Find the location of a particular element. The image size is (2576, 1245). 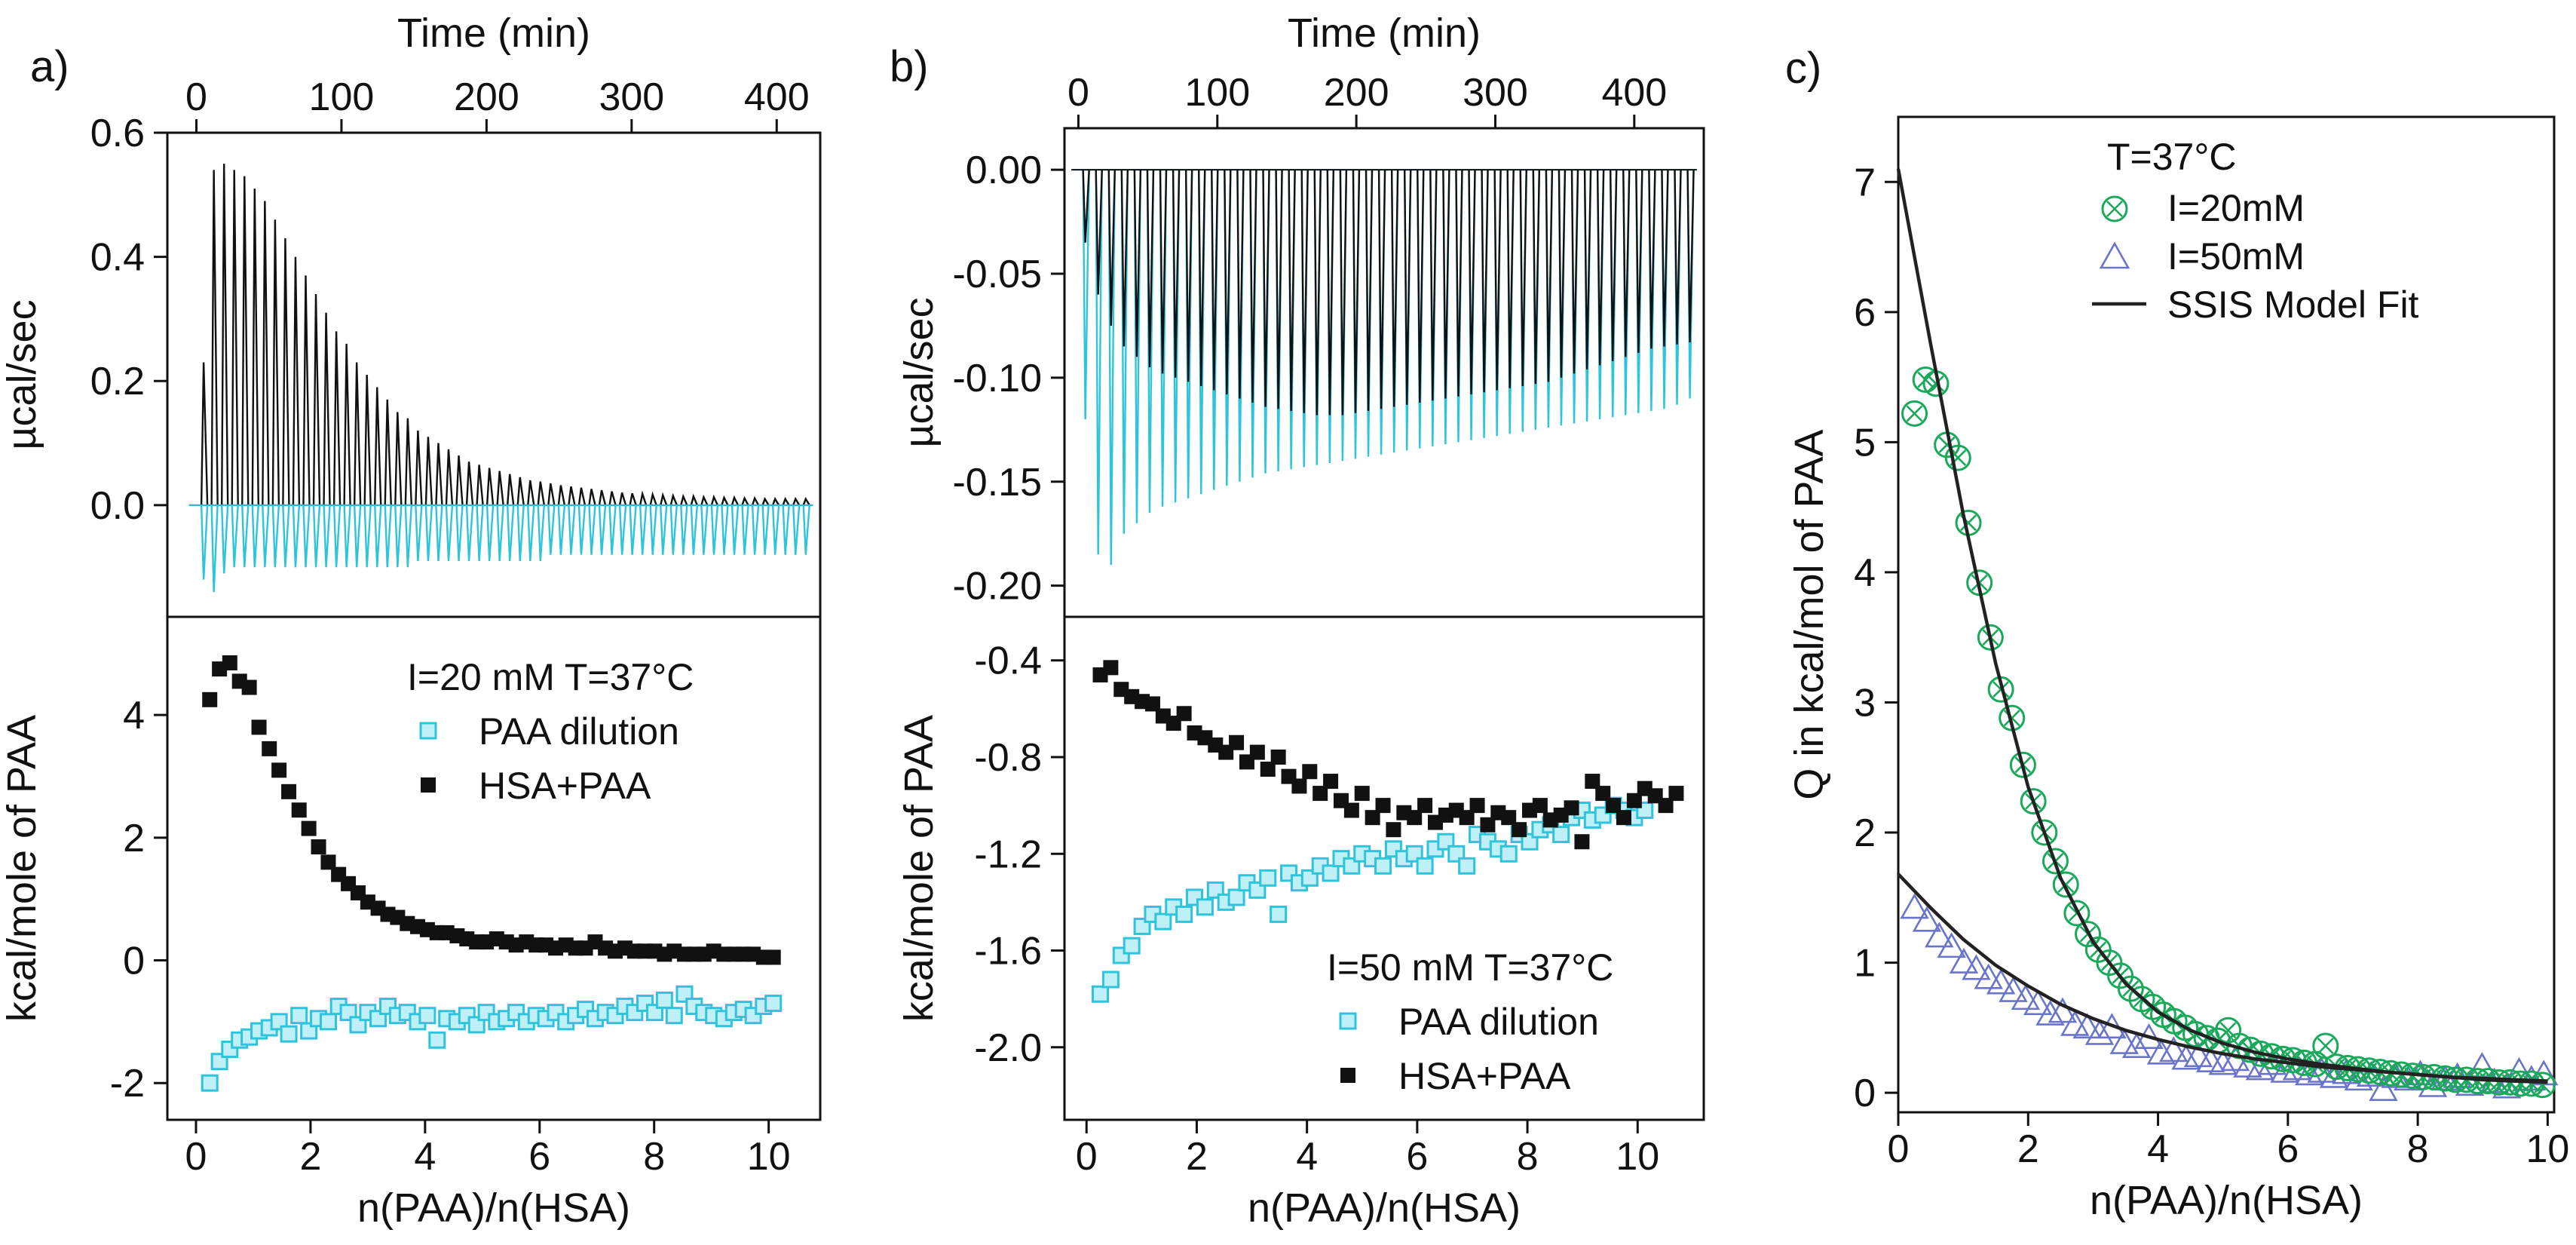

legend-label: I=50mM is located at coordinates (2236, 256).